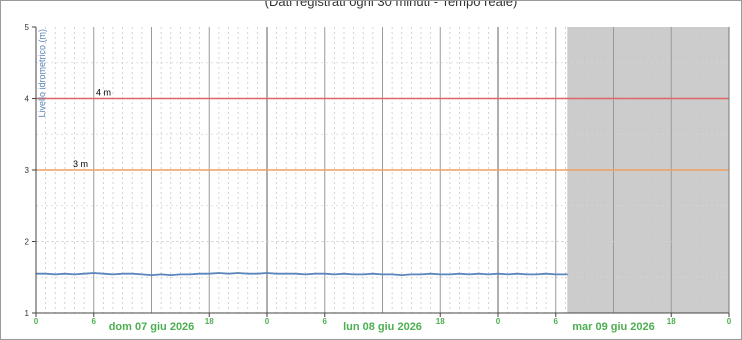  What do you see at coordinates (27, 99) in the screenshot?
I see `y-tick-label: 4` at bounding box center [27, 99].